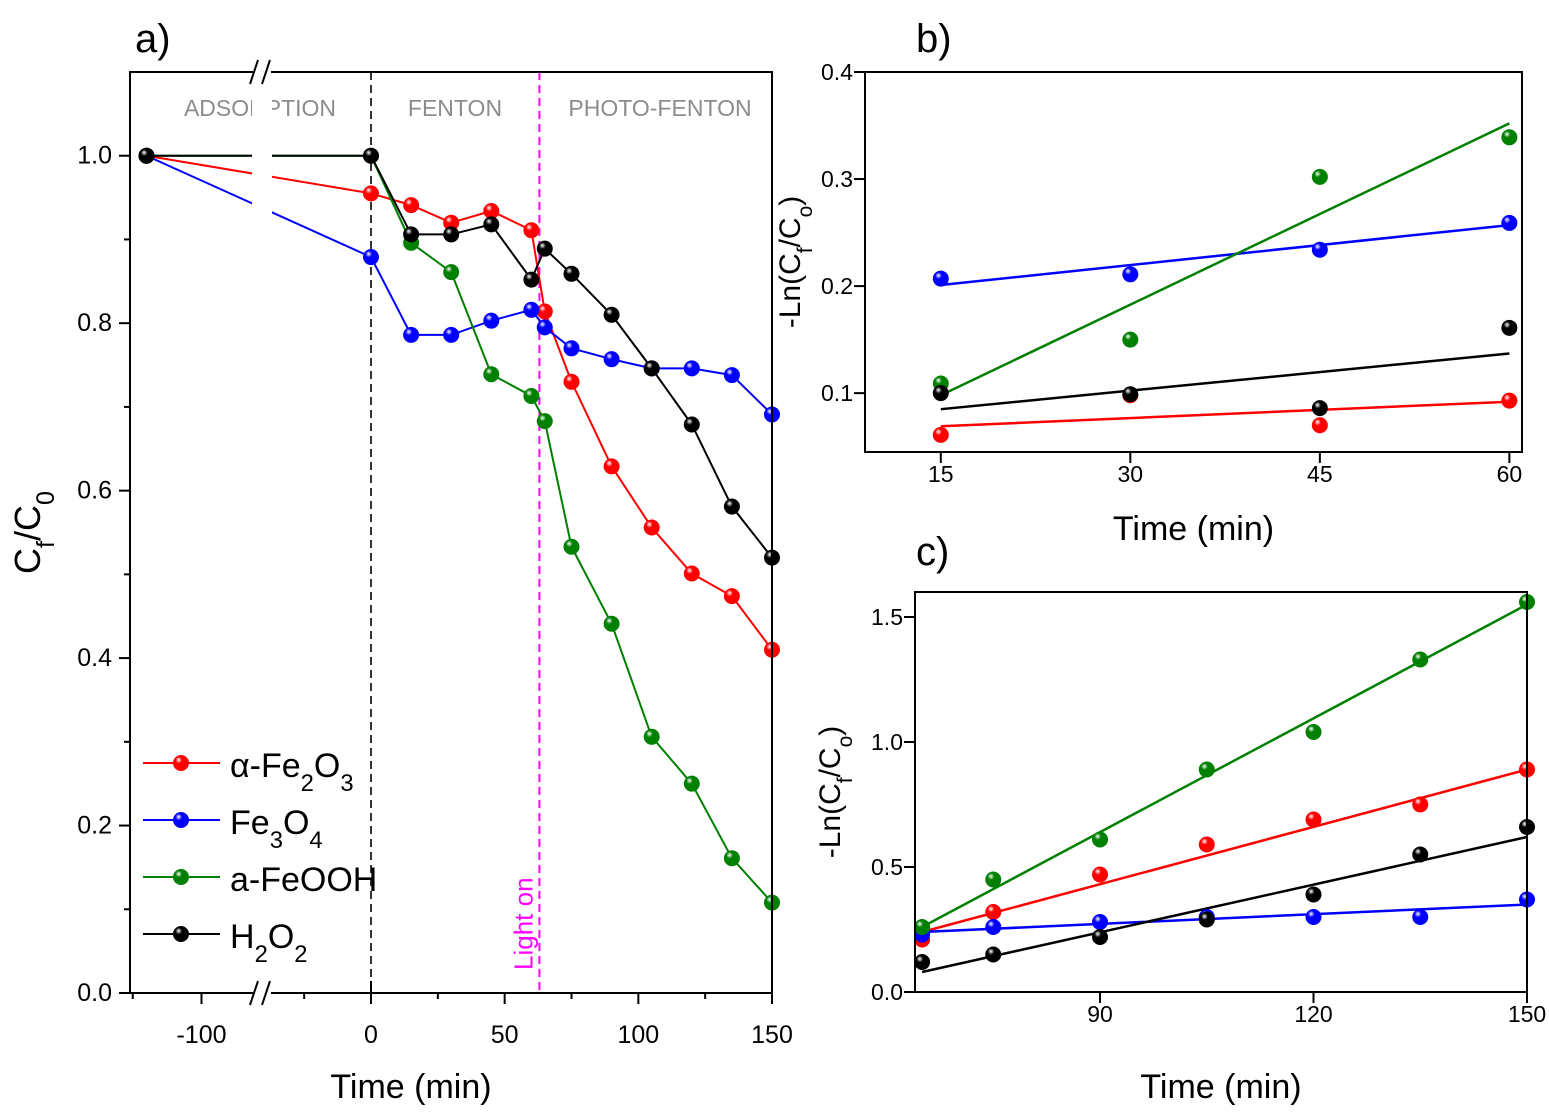 Image resolution: width=1549 pixels, height=1117 pixels. I want to click on y-axis-label: -Ln(Cf/Co), so click(835, 792).